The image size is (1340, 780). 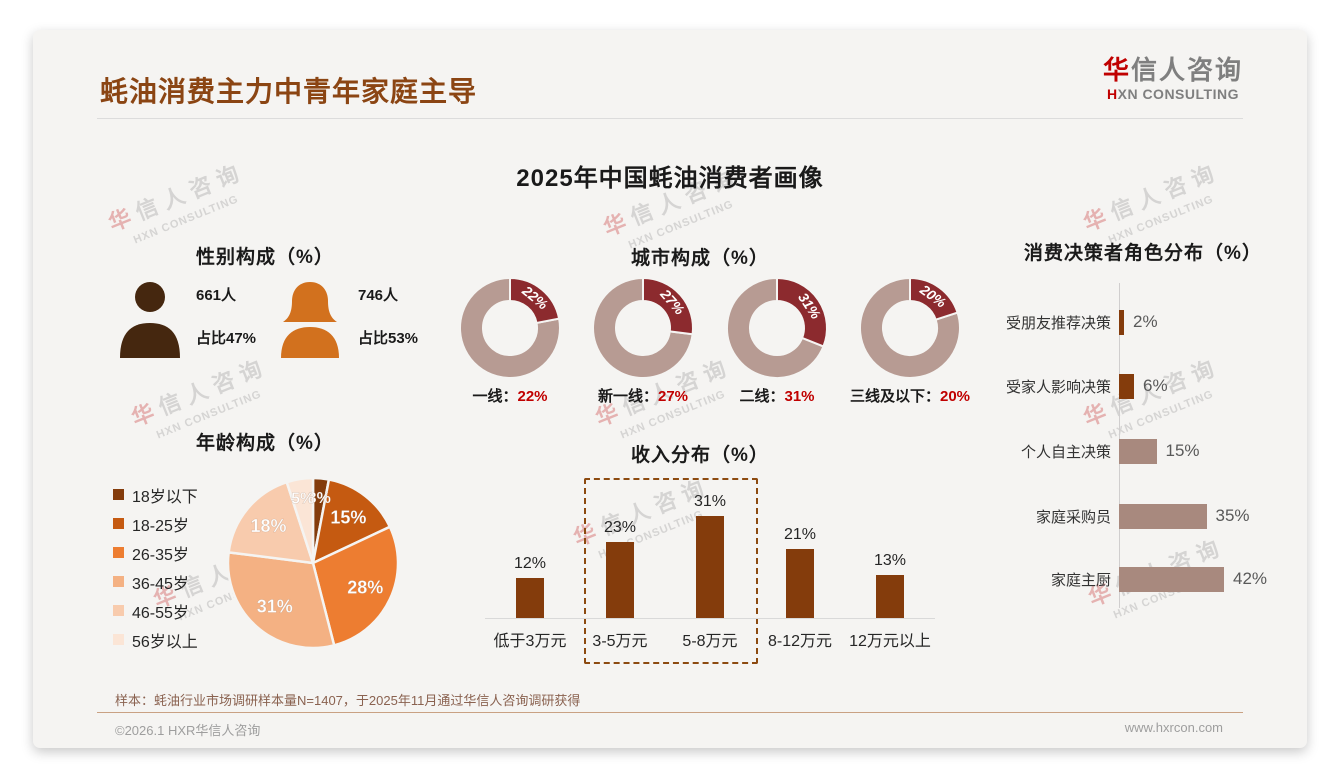 What do you see at coordinates (670, 178) in the screenshot?
I see `infographic-title: 2025年中国蚝油消费者画像` at bounding box center [670, 178].